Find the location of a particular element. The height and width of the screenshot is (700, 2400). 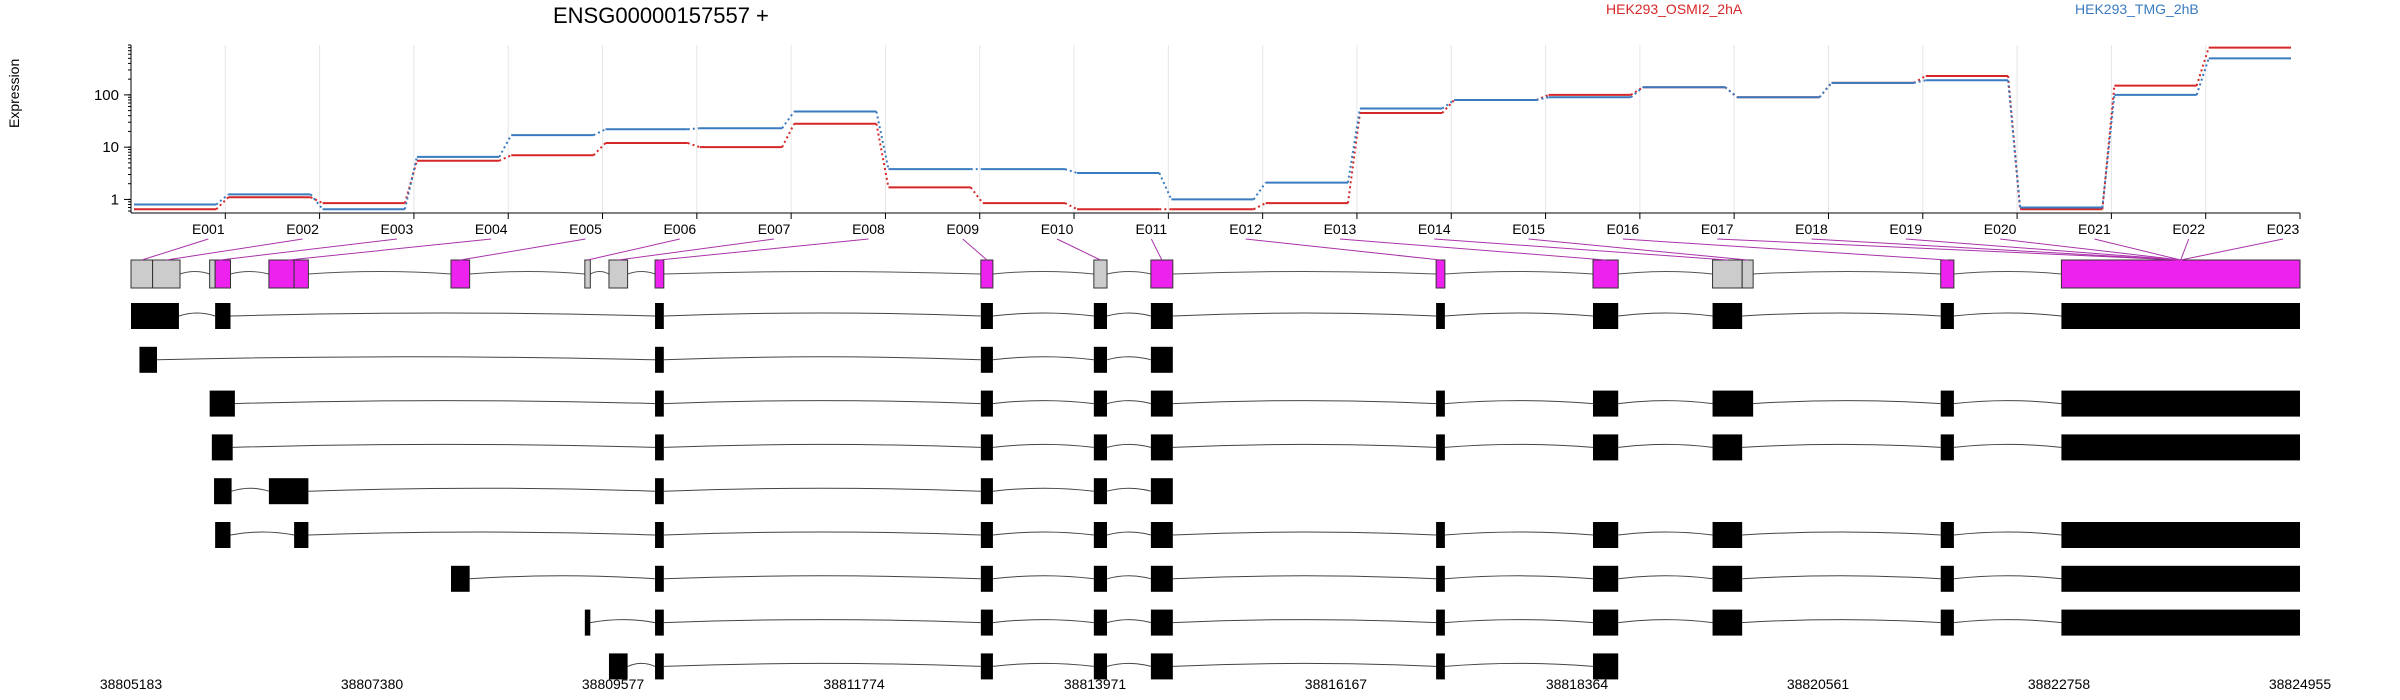

x-tick-label: E002 is located at coordinates (302, 229).